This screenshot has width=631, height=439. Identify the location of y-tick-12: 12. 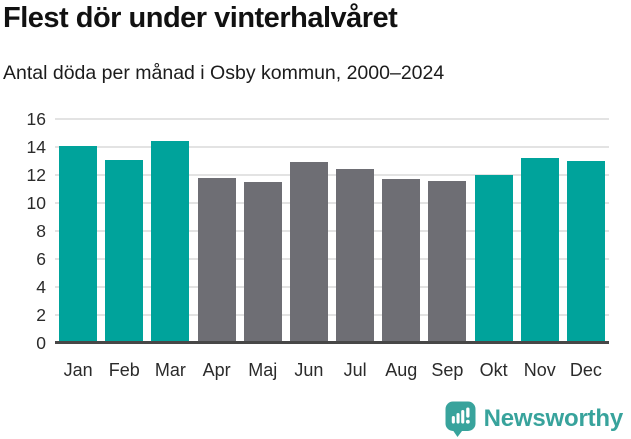
(36, 175).